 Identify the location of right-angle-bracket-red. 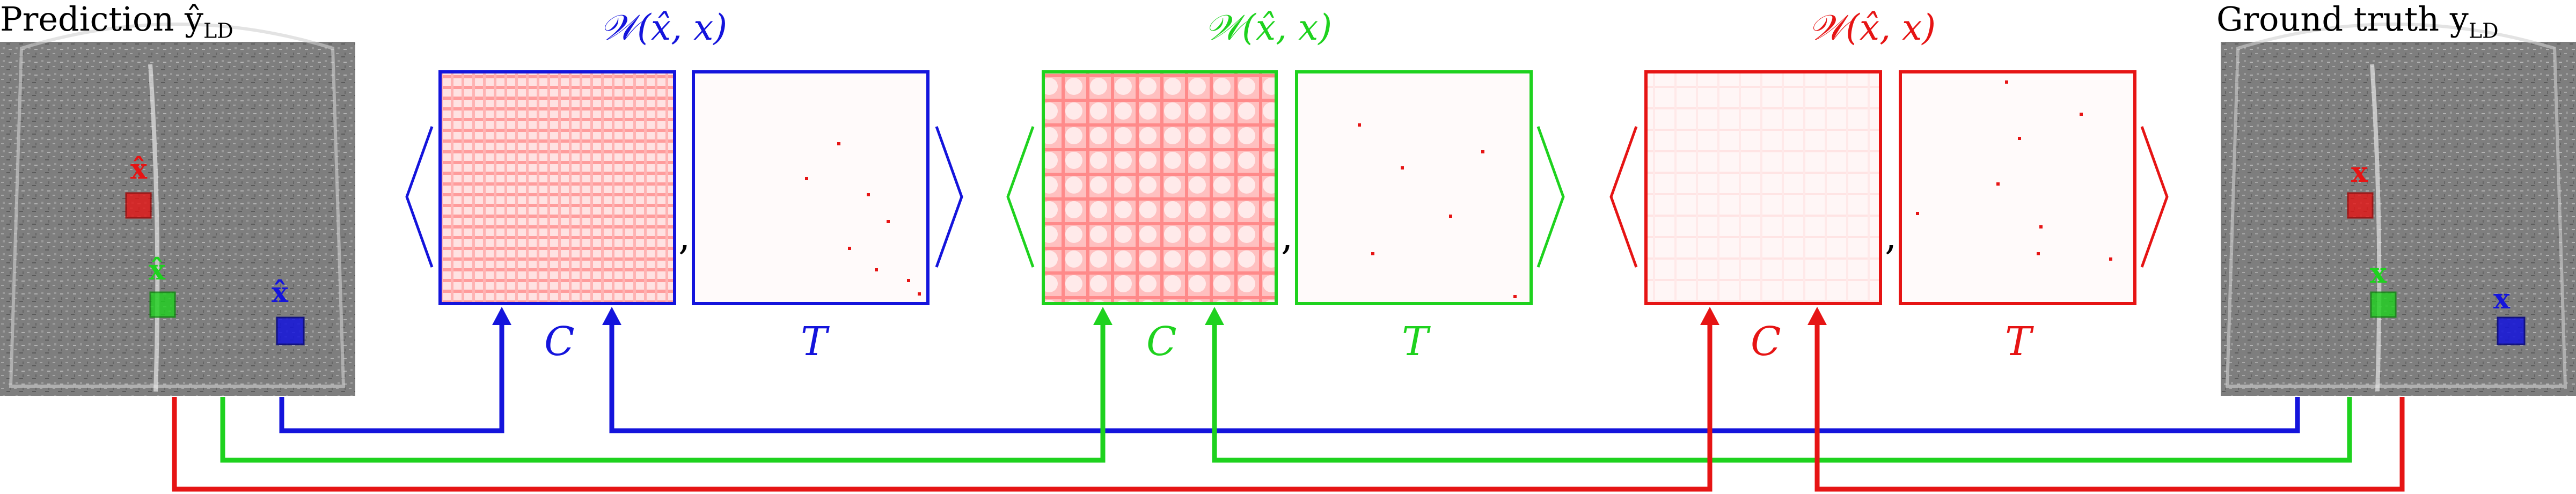
(2154, 197).